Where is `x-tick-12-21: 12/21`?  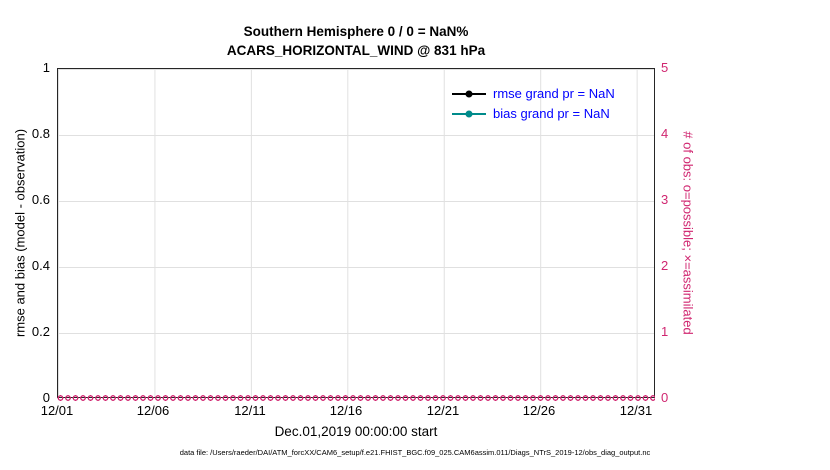 x-tick-12-21: 12/21 is located at coordinates (443, 410).